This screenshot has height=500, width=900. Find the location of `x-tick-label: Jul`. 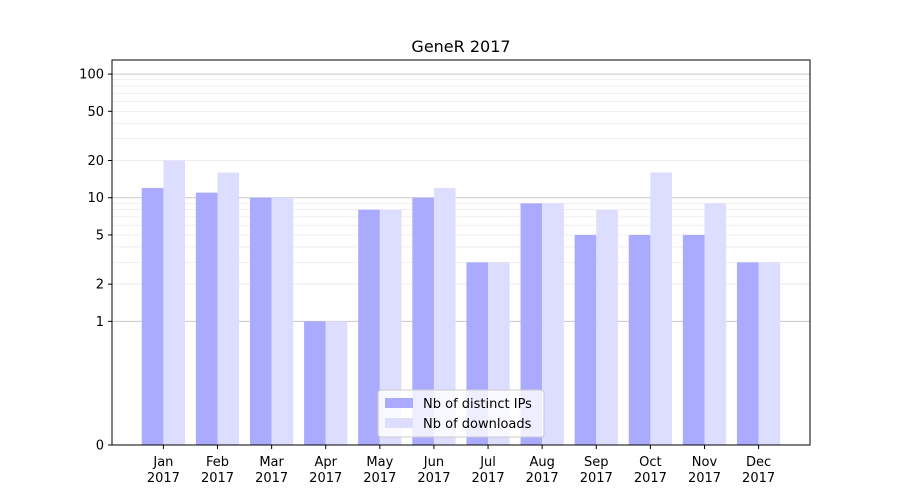

x-tick-label: Jul is located at coordinates (487, 462).